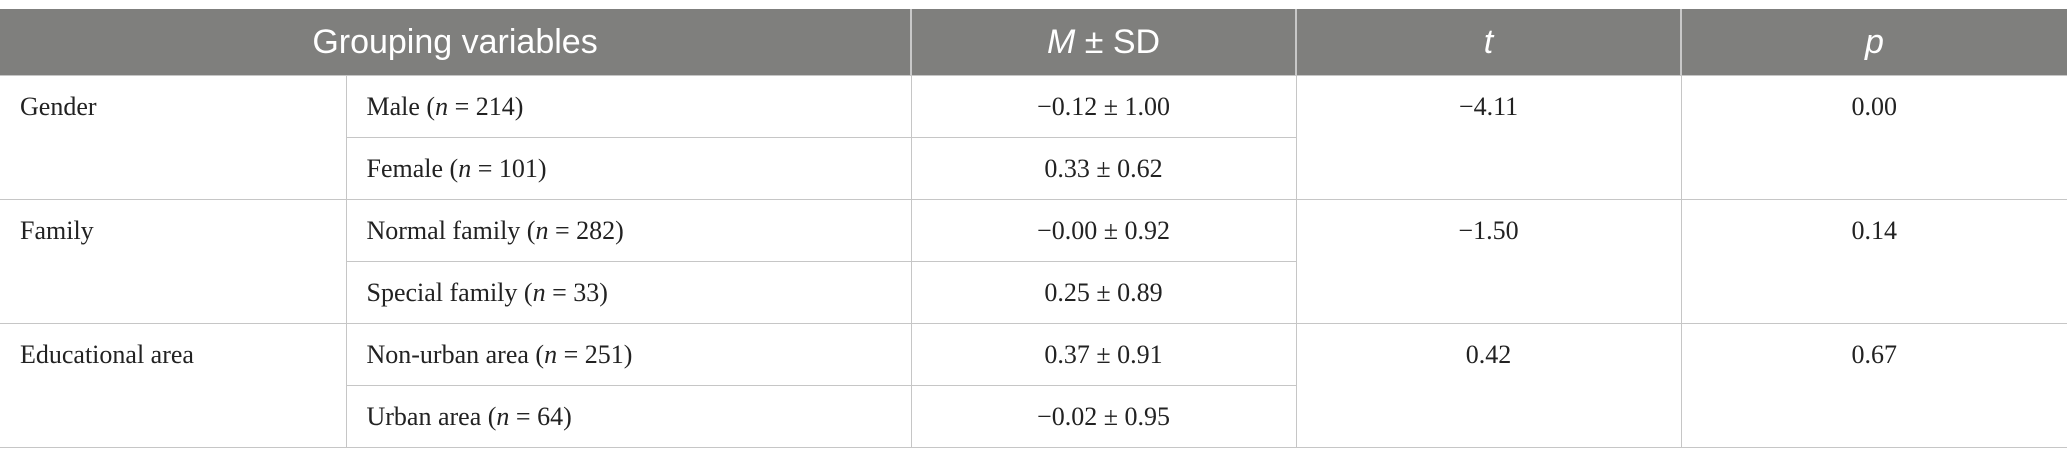  What do you see at coordinates (1488, 385) in the screenshot?
I see `t-value: 0.42` at bounding box center [1488, 385].